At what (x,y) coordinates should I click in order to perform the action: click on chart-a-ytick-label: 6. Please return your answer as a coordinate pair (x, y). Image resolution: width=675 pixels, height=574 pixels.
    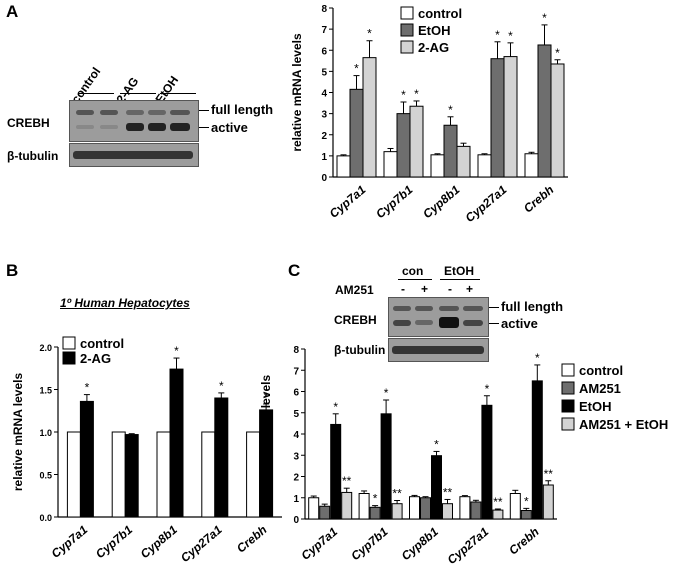
    Looking at the image, I should click on (324, 51).